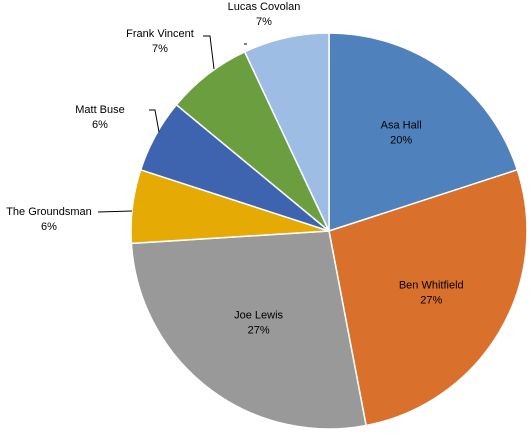  What do you see at coordinates (286, 132) in the screenshot?
I see `pie-slice-lucas-covolan` at bounding box center [286, 132].